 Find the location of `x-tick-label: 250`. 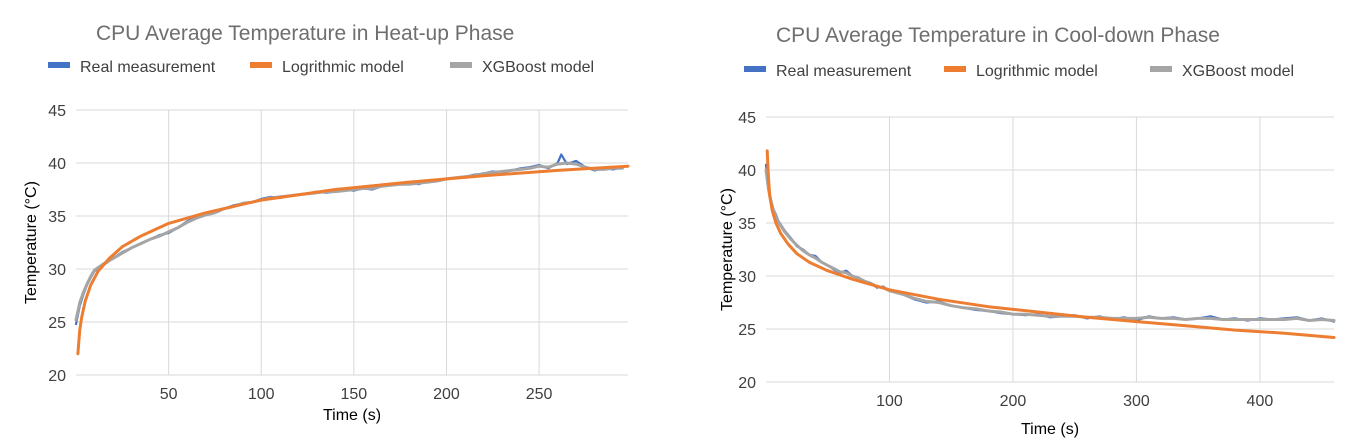

x-tick-label: 250 is located at coordinates (539, 394).